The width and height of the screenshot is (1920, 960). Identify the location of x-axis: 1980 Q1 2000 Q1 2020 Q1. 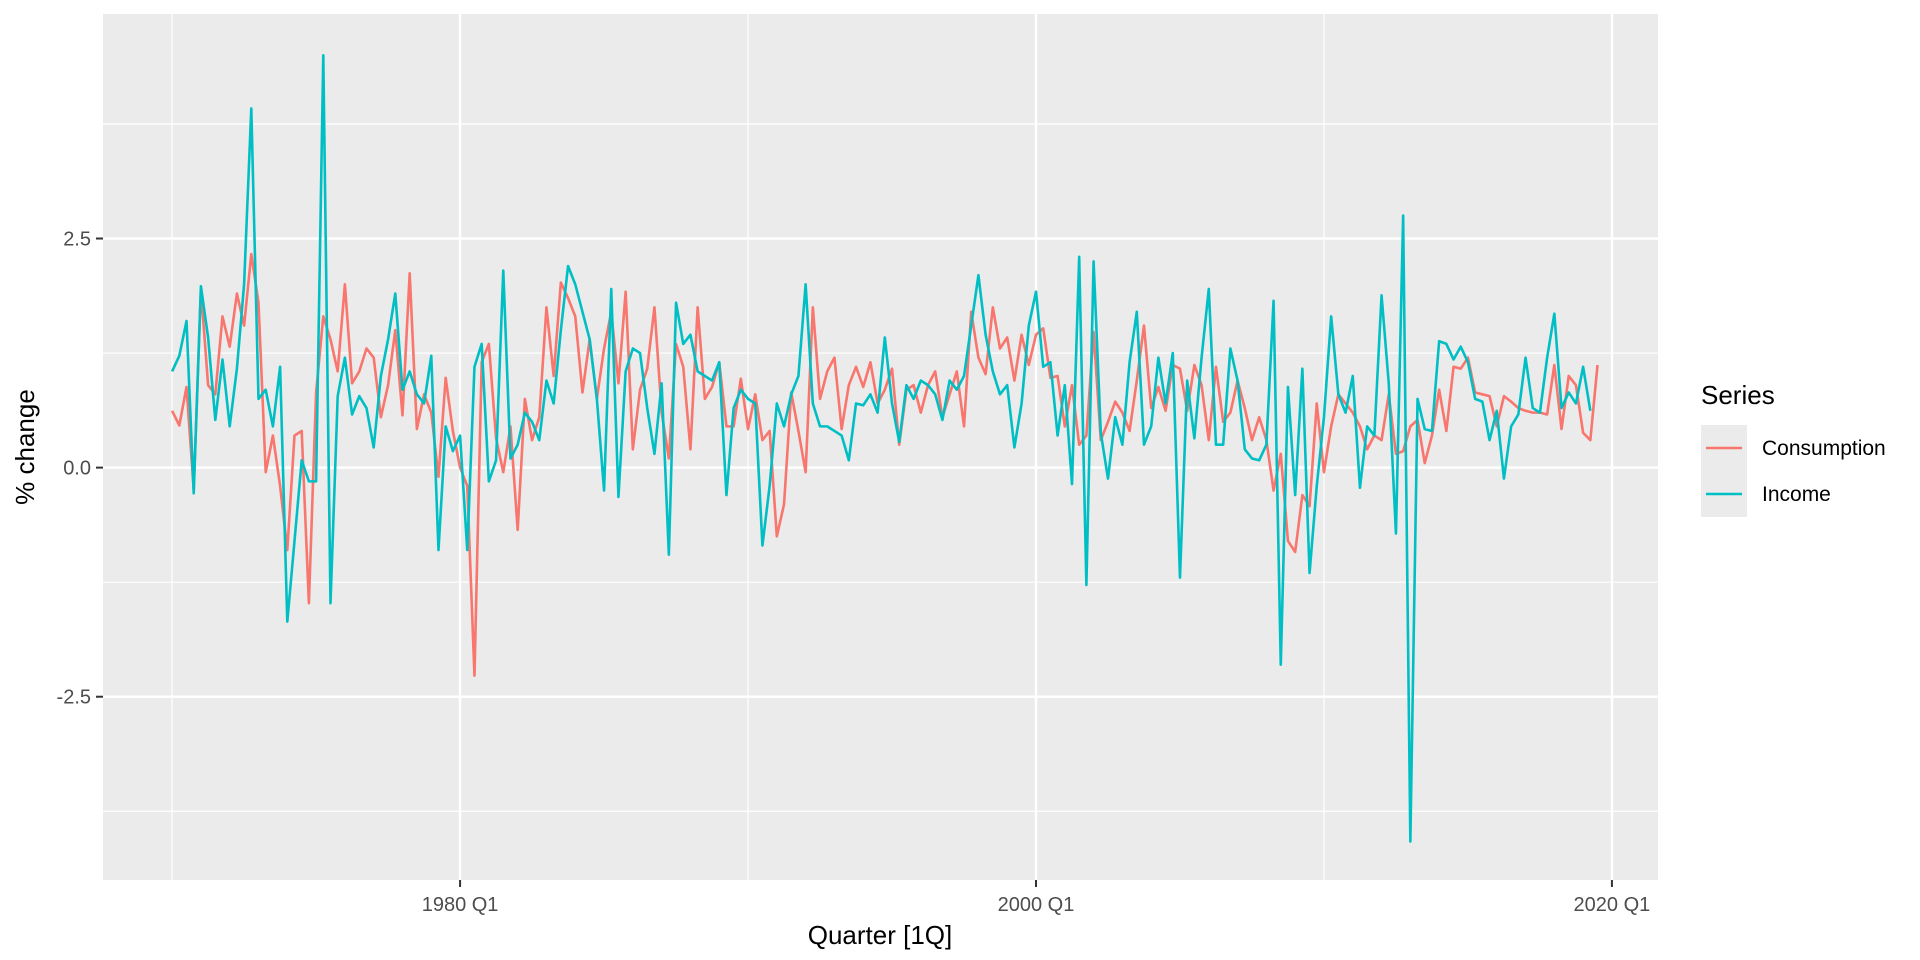
(1036, 898).